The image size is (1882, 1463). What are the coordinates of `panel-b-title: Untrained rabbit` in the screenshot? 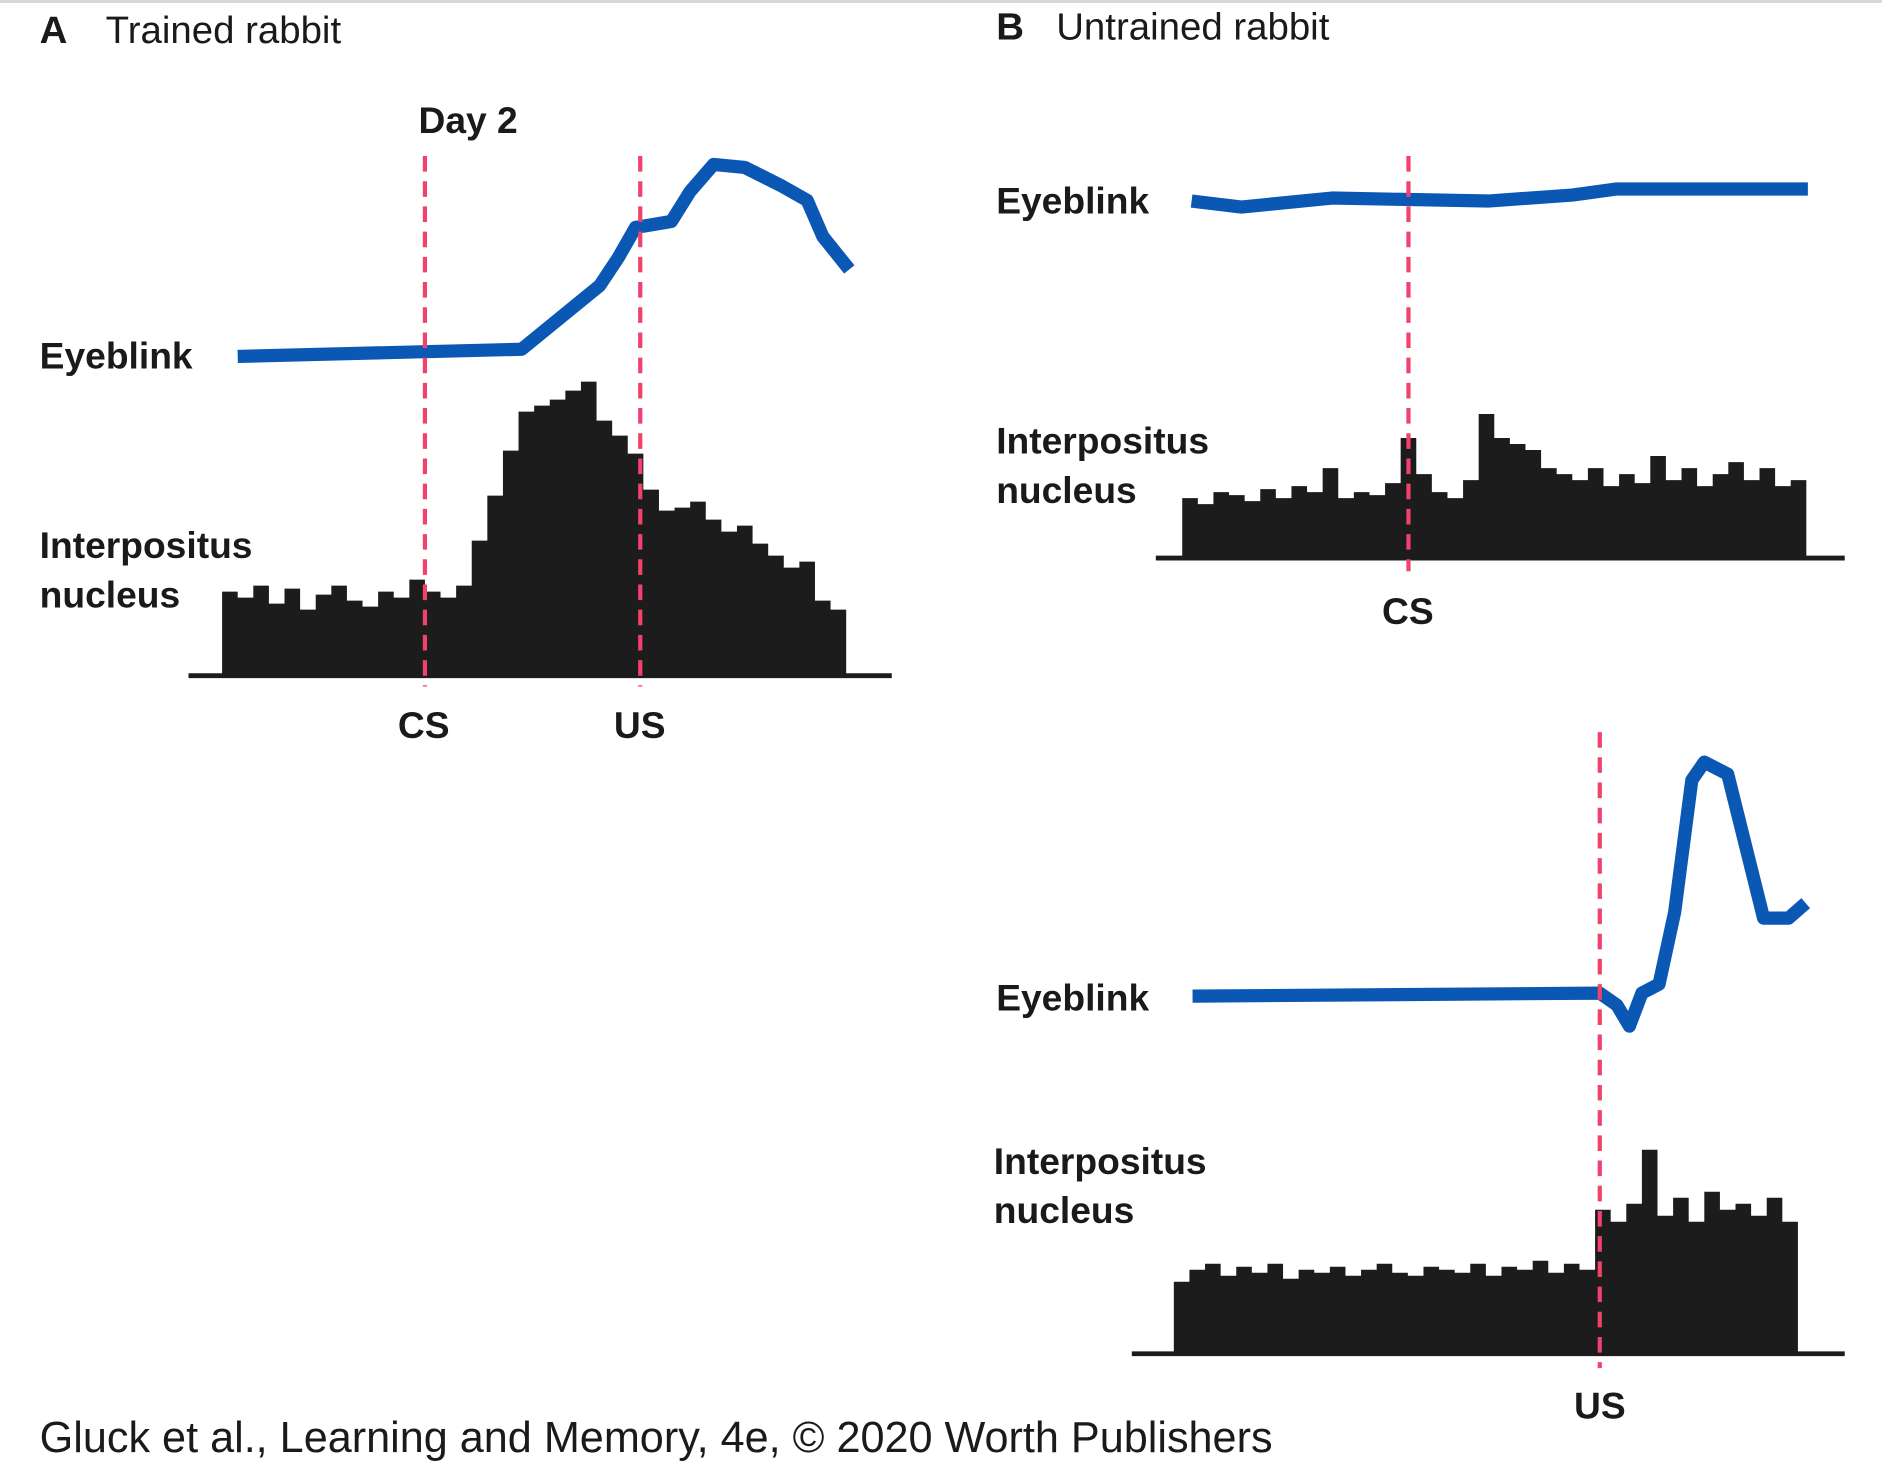 It's located at (1192, 27).